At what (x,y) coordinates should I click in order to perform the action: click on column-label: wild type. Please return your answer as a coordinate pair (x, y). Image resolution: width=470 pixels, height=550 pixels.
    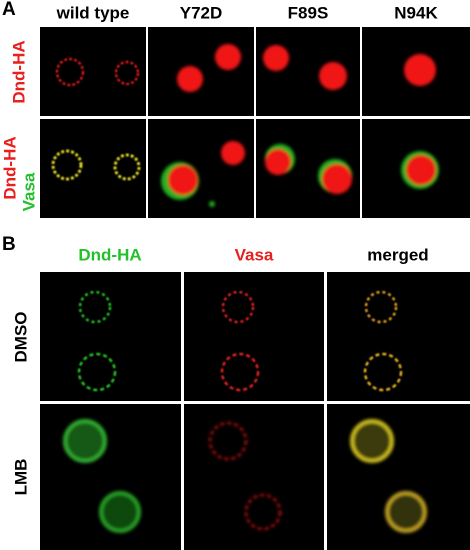
    Looking at the image, I should click on (93, 12).